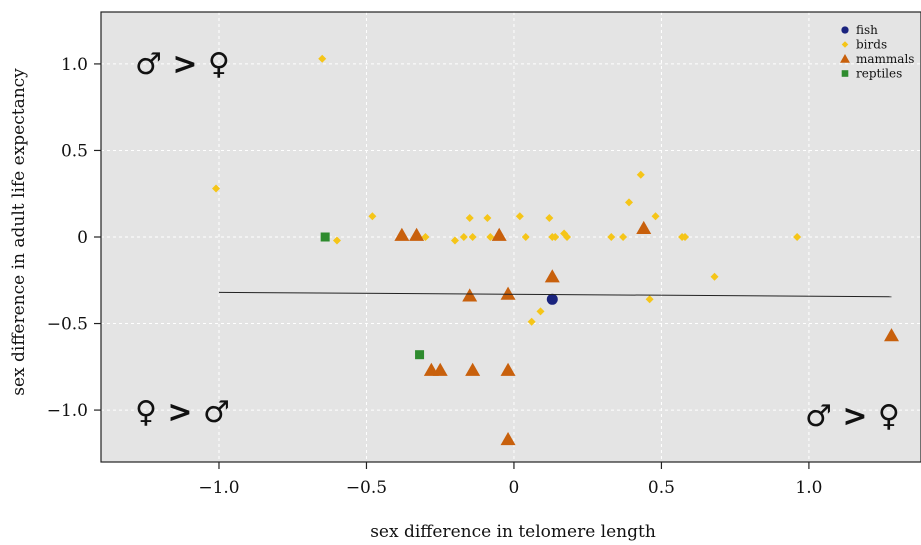  Describe the element at coordinates (845, 73) in the screenshot. I see `legend-marker-reptiles` at that location.